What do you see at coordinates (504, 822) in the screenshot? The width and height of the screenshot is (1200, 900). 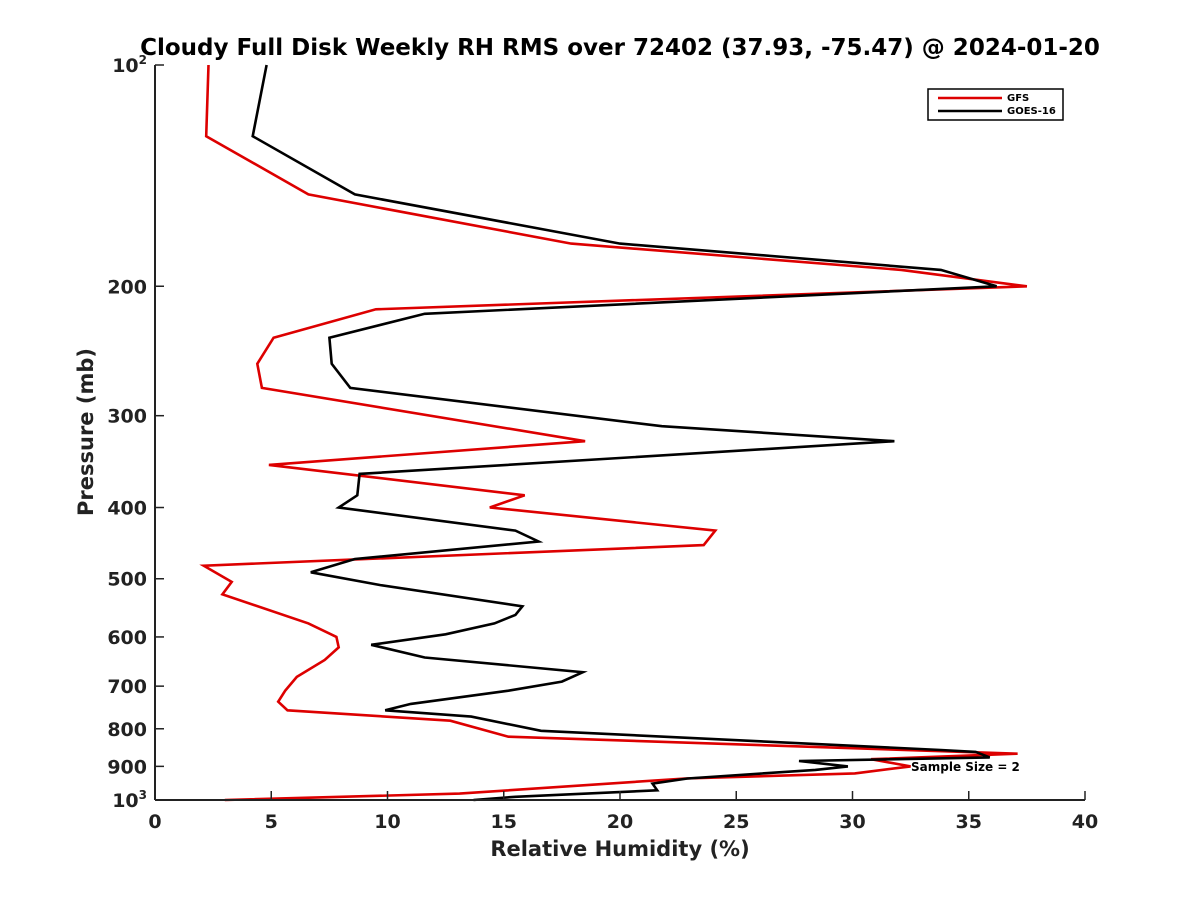 I see `x-tick-label: 15` at bounding box center [504, 822].